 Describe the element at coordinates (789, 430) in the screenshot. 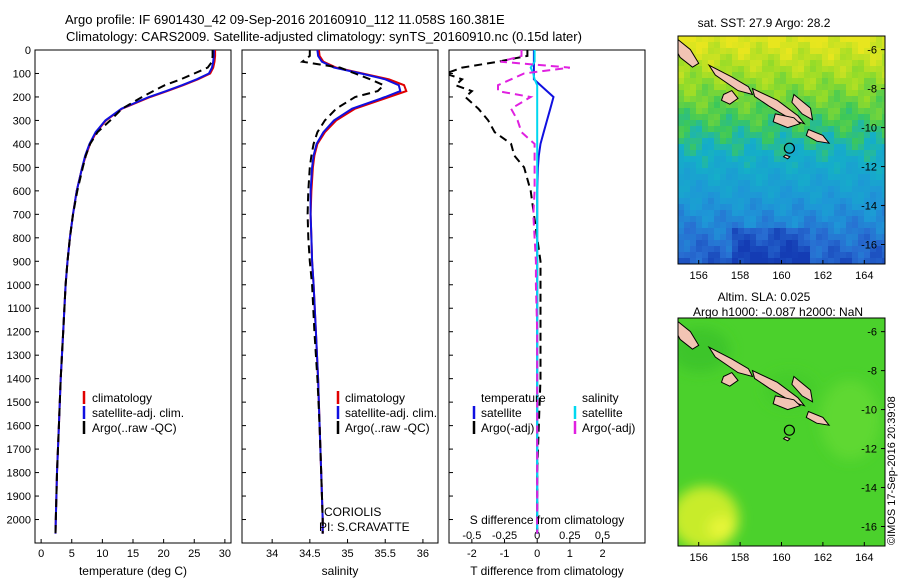

I see `argo-position-marker` at that location.